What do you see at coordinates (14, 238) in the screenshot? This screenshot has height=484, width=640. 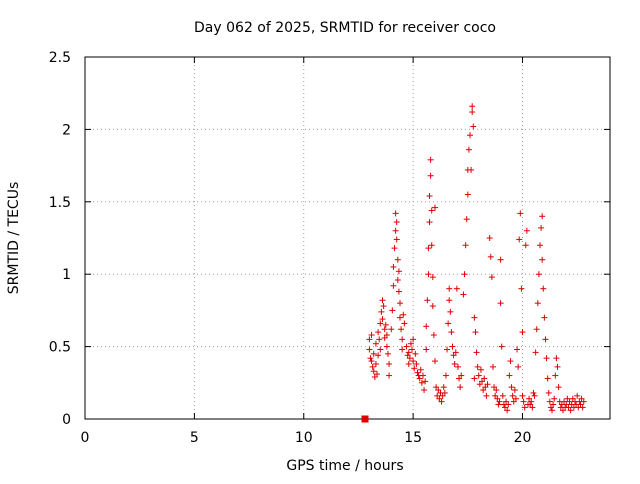 I see `y-axis-label: SRMTID / TECUs` at bounding box center [14, 238].